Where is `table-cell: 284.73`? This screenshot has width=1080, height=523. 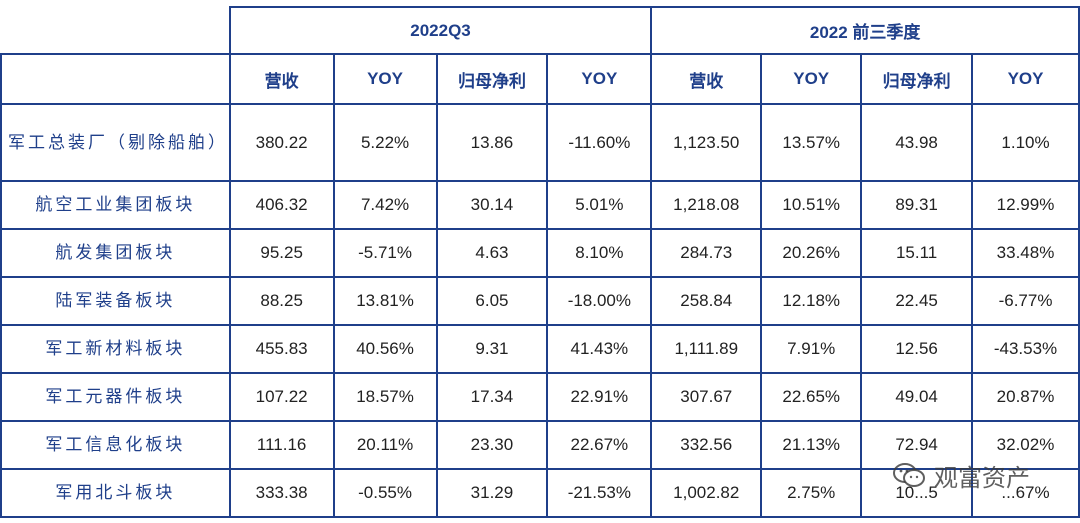
table-cell: 284.73 is located at coordinates (706, 253).